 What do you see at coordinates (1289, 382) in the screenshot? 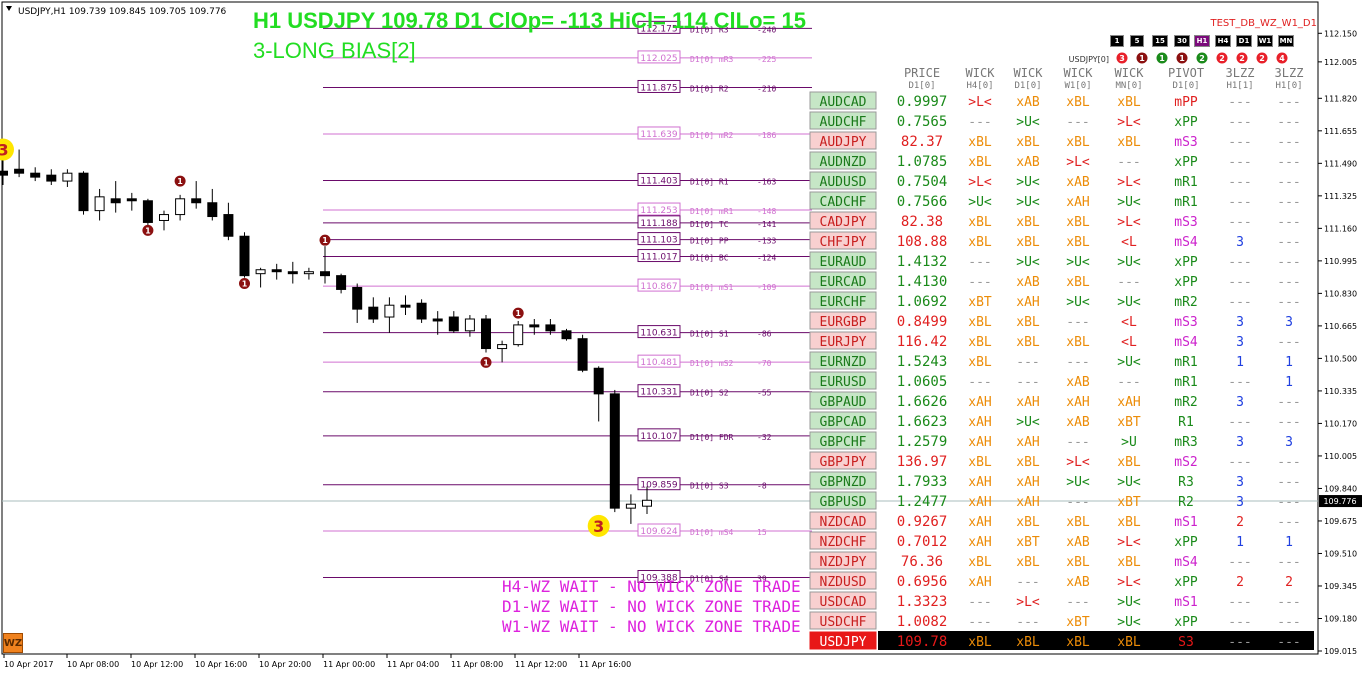
I see `table-cell: 1` at bounding box center [1289, 382].